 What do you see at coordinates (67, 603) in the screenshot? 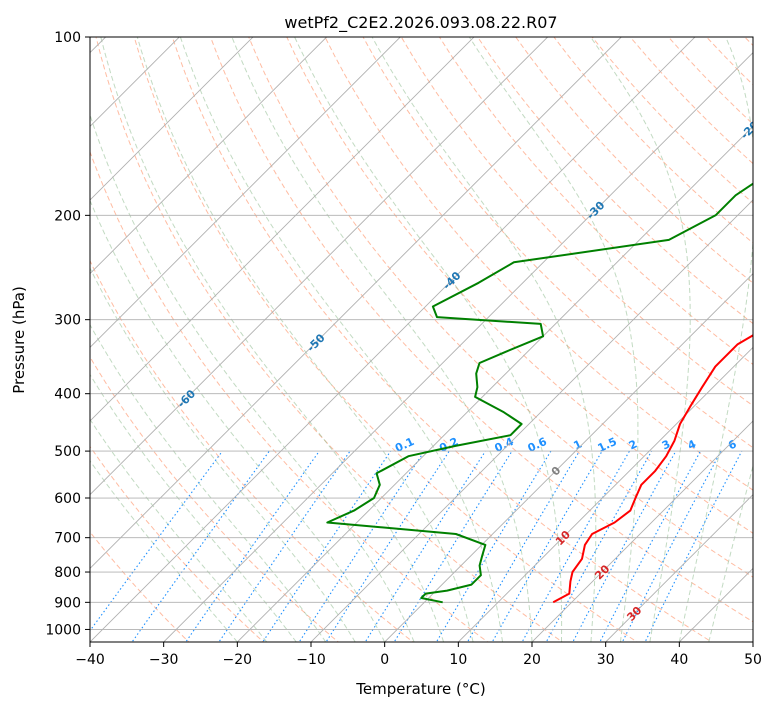
I see `y-tick-label: 900` at bounding box center [67, 603].